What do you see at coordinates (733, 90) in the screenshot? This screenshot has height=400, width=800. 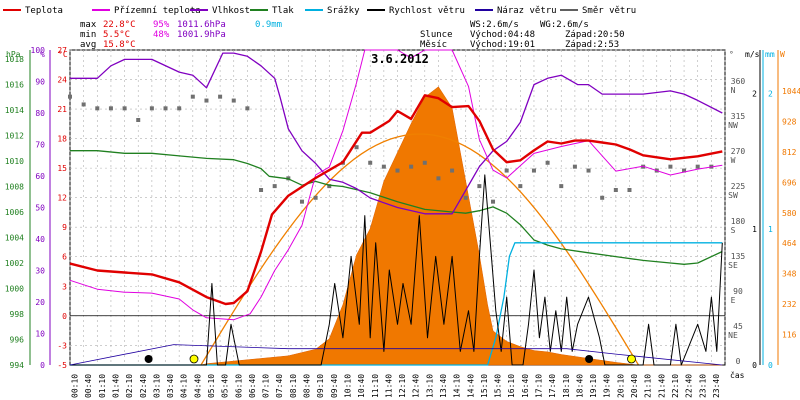 I see `direction-name-label: N` at bounding box center [733, 90].